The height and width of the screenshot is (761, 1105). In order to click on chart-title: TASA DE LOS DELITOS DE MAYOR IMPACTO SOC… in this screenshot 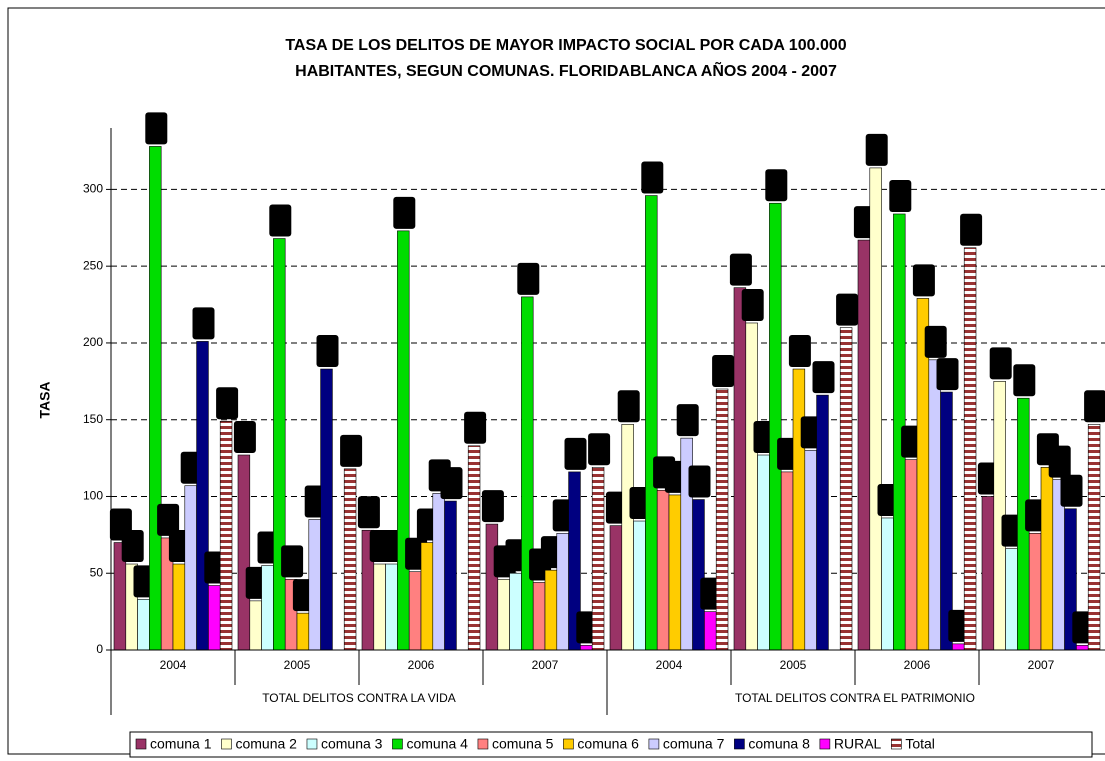, I will do `click(565, 45)`.